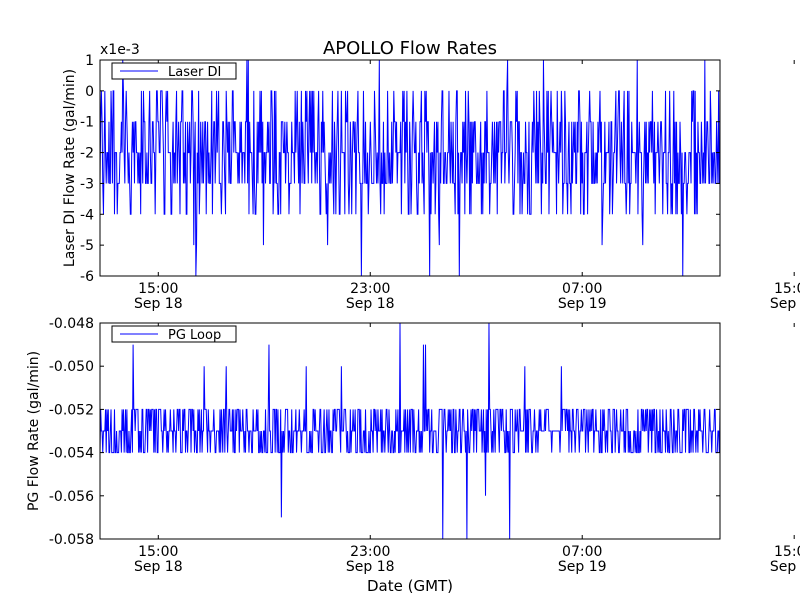  I want to click on y-scale-label: x1e-3, so click(120, 50).